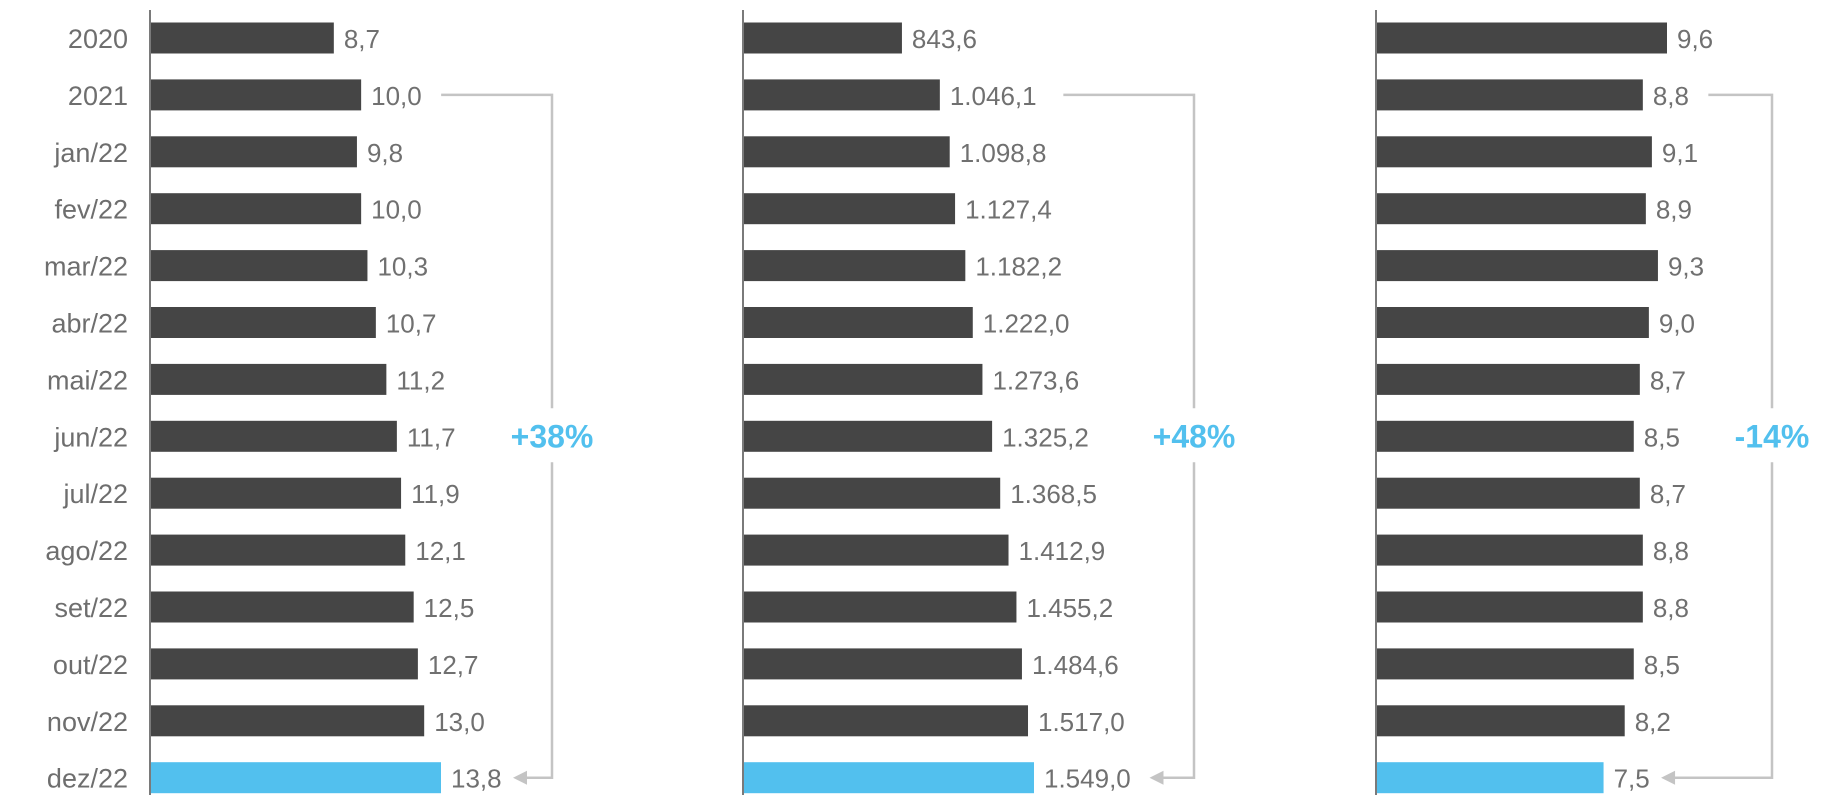 The image size is (1821, 797). I want to click on value-label: 1.098,8, so click(1003, 153).